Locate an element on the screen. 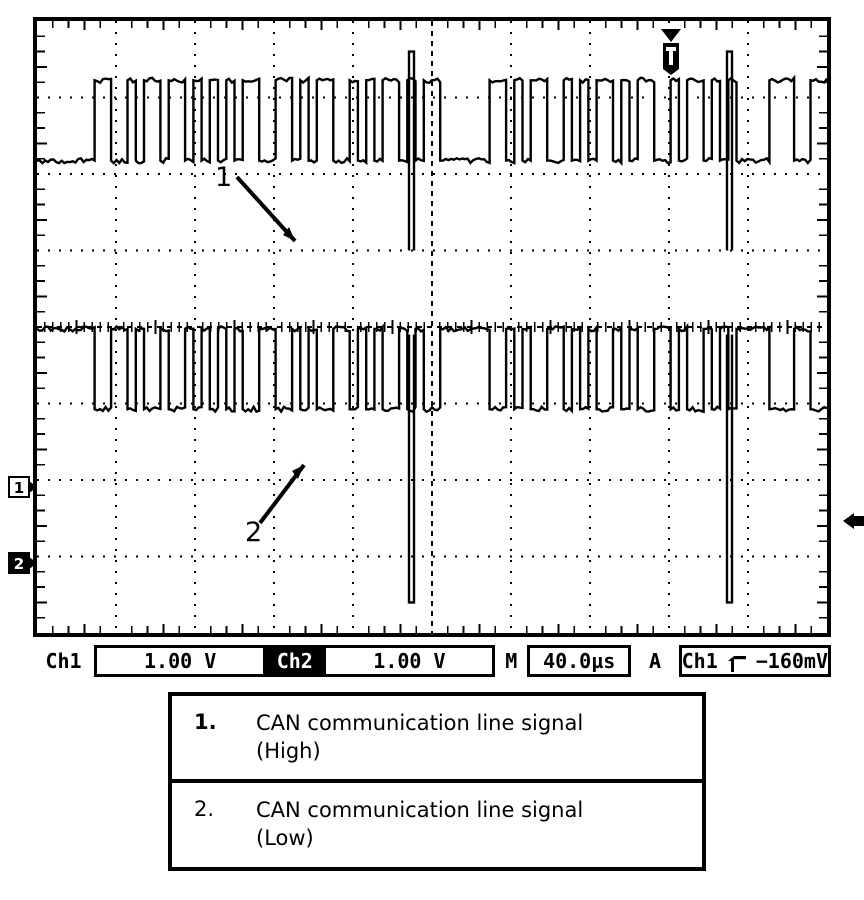  status-ch2-scale: 1.00 V is located at coordinates (409, 661).